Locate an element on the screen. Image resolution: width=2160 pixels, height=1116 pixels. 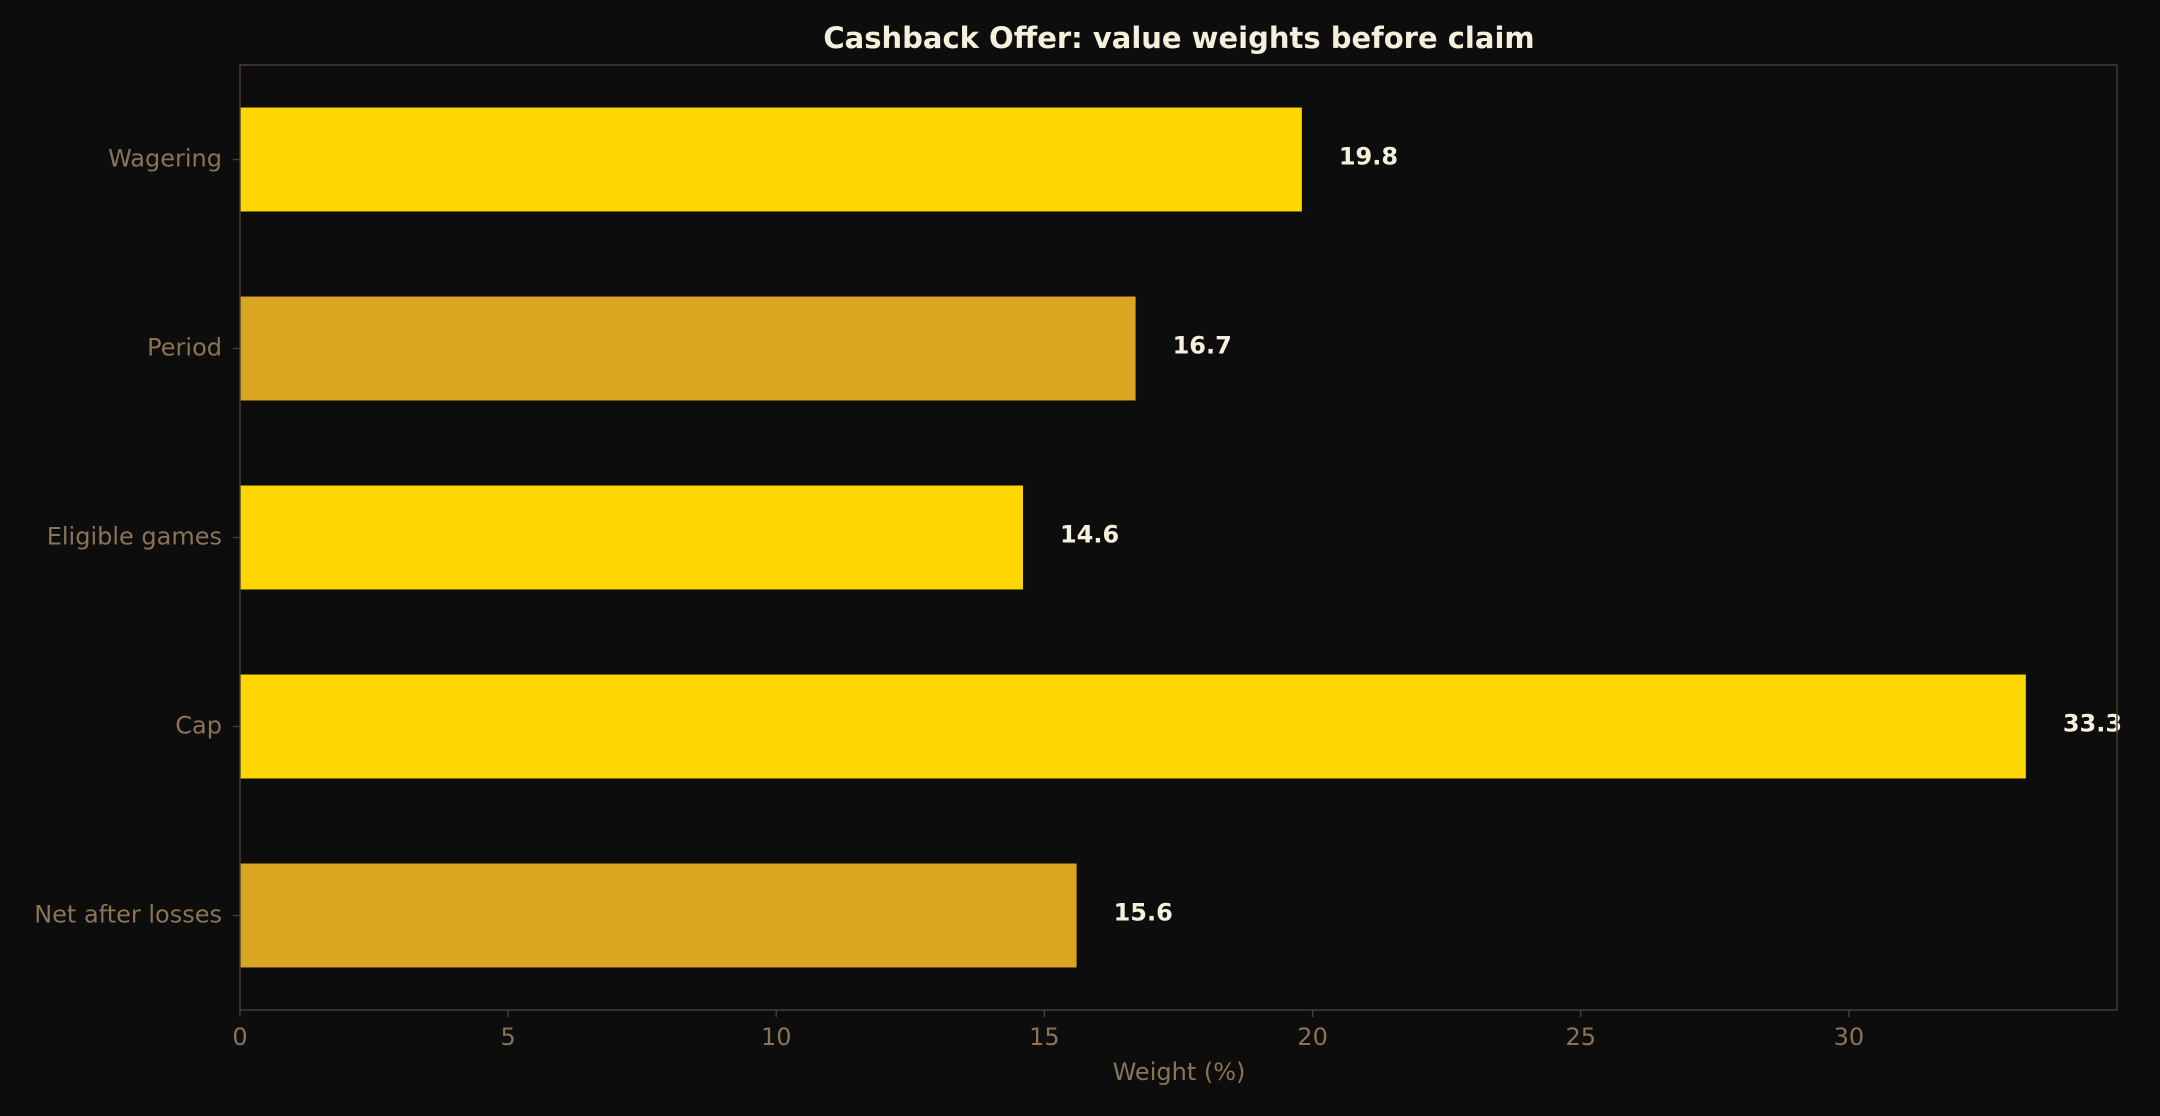
x-tick-label: 10 is located at coordinates (776, 1037).